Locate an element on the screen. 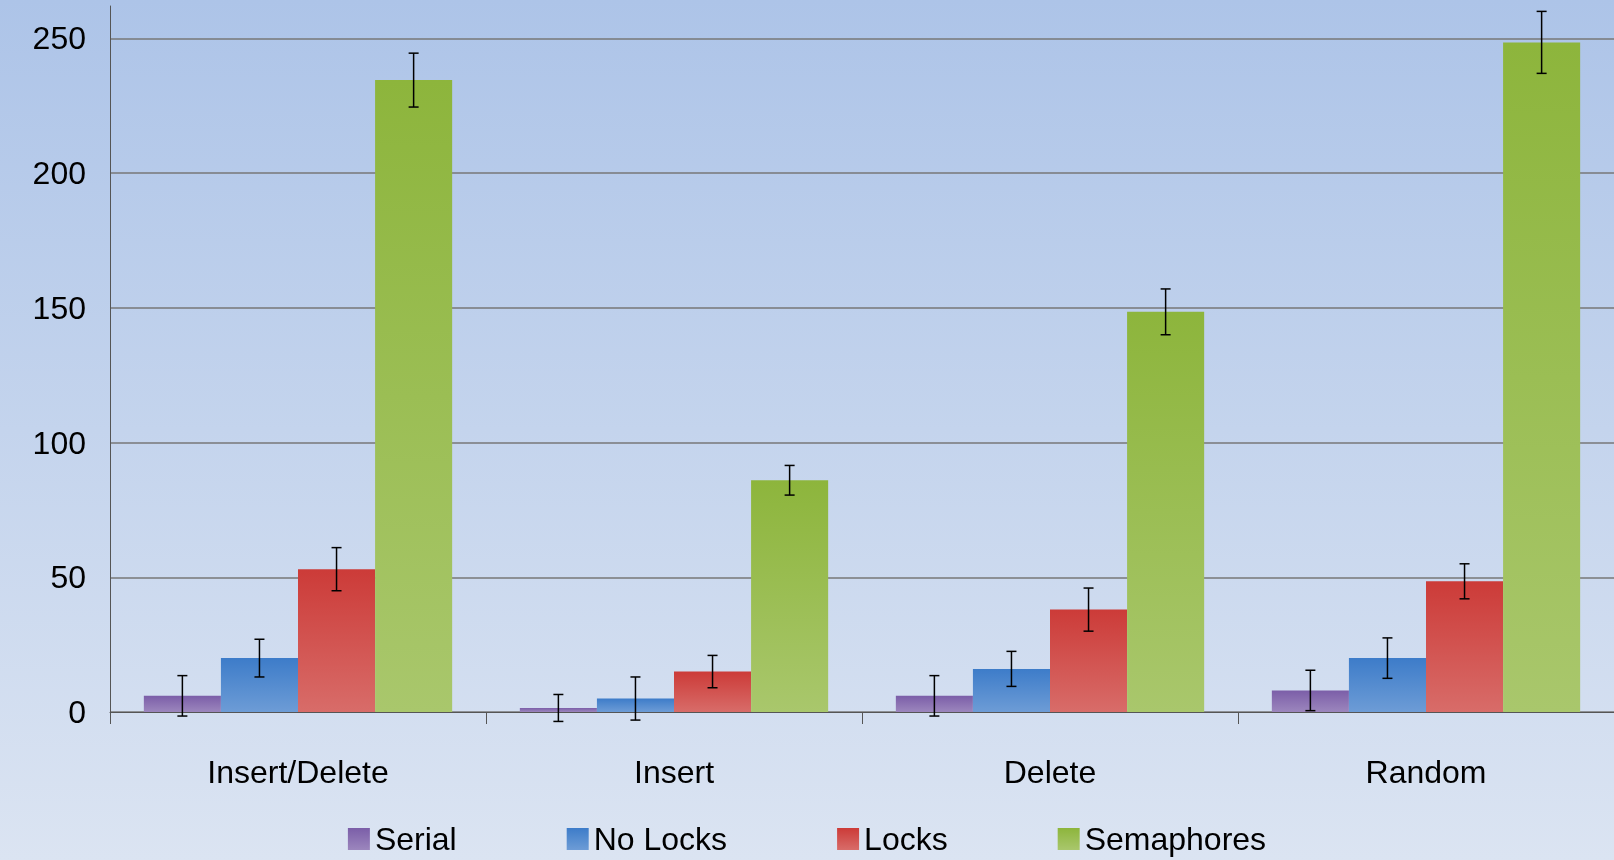  y-tick-label: 100 is located at coordinates (59, 442).